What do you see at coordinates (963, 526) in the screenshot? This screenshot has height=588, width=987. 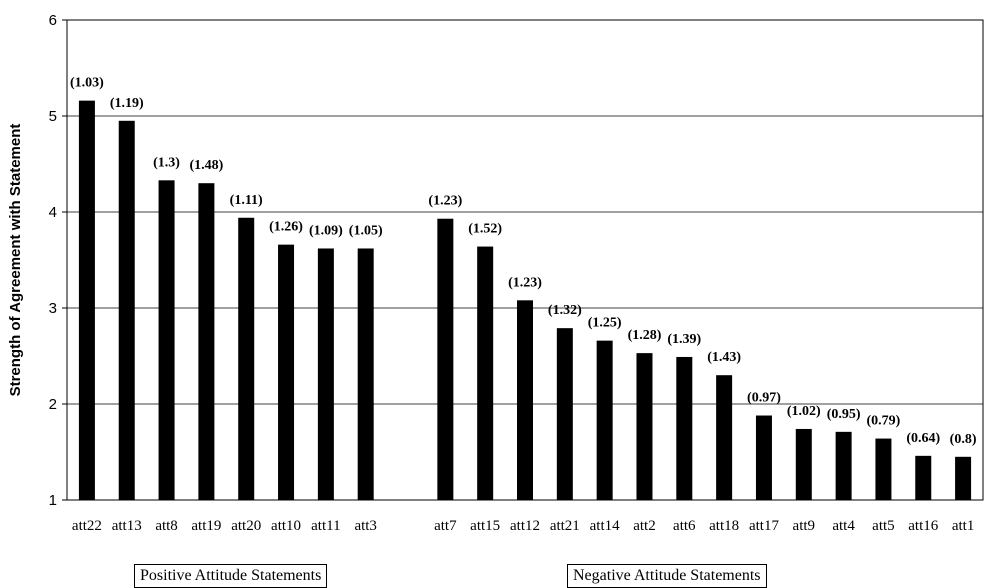 I see `x-tick-label-att1: att1` at bounding box center [963, 526].